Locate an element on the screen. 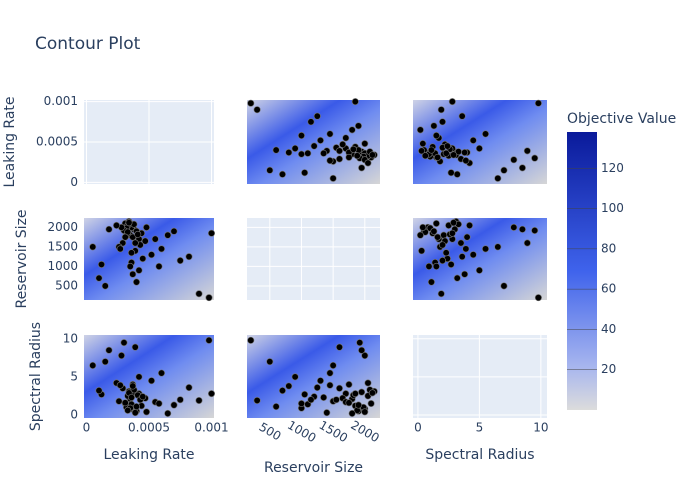  colorbar-tick-label: 120 is located at coordinates (612, 168).